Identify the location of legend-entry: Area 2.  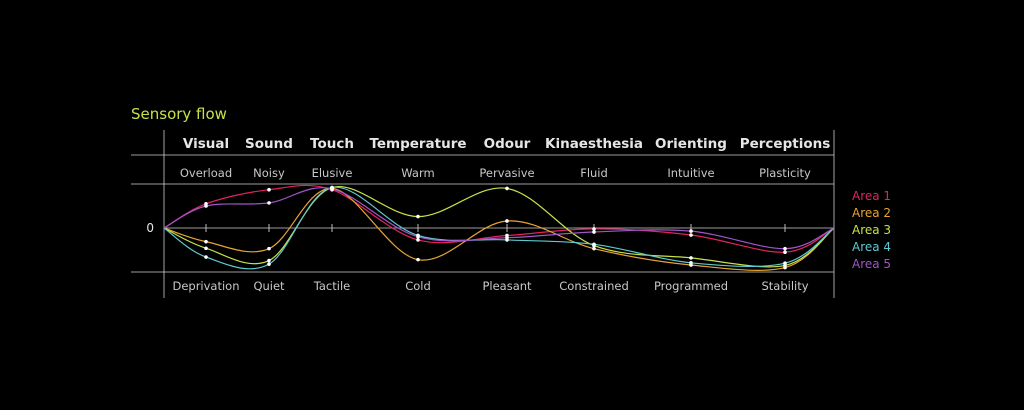
(871, 213).